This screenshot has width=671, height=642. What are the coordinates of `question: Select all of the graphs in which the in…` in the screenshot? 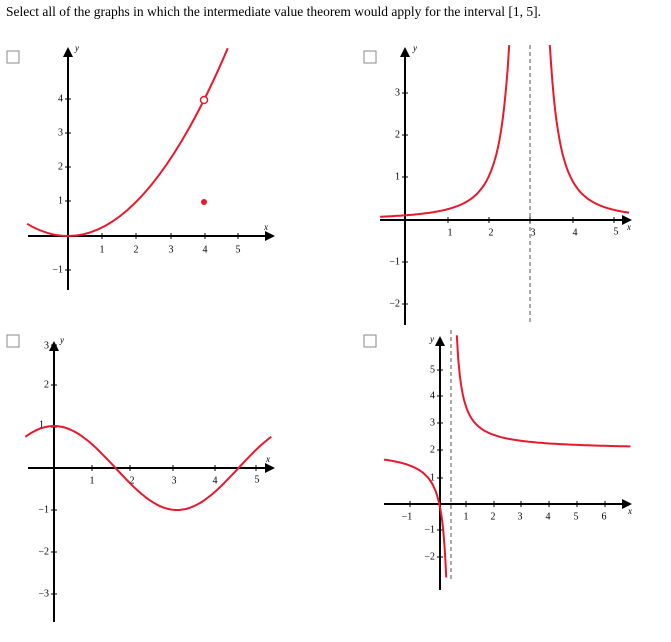 It's located at (273, 11).